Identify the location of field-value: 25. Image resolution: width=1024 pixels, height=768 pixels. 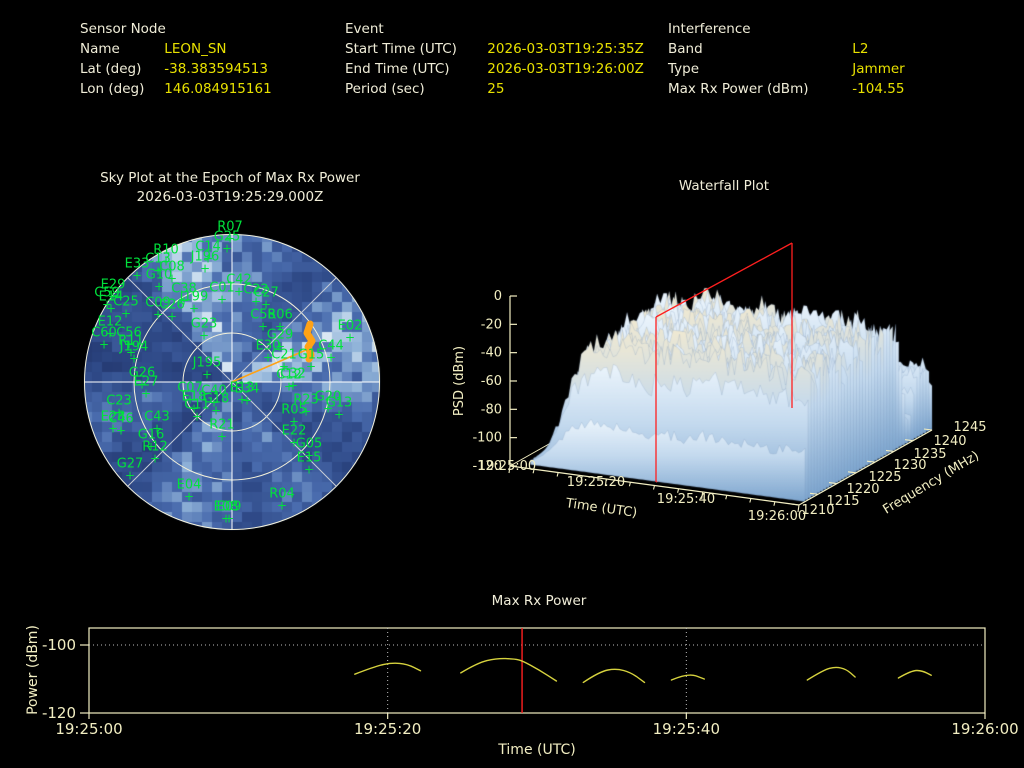
(496, 89).